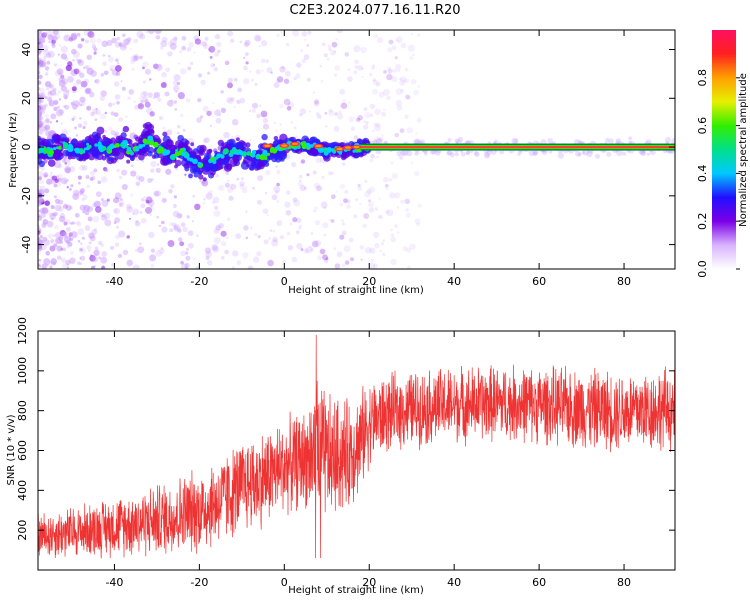  What do you see at coordinates (624, 582) in the screenshot?
I see `x-tick-label: 80` at bounding box center [624, 582].